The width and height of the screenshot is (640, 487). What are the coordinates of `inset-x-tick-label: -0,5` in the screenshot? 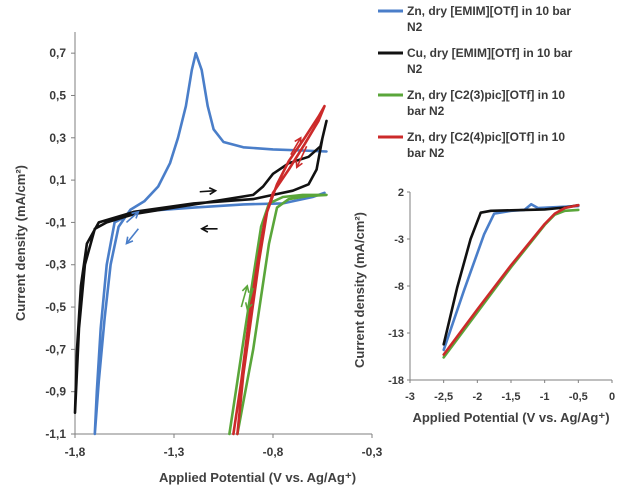 It's located at (578, 397).